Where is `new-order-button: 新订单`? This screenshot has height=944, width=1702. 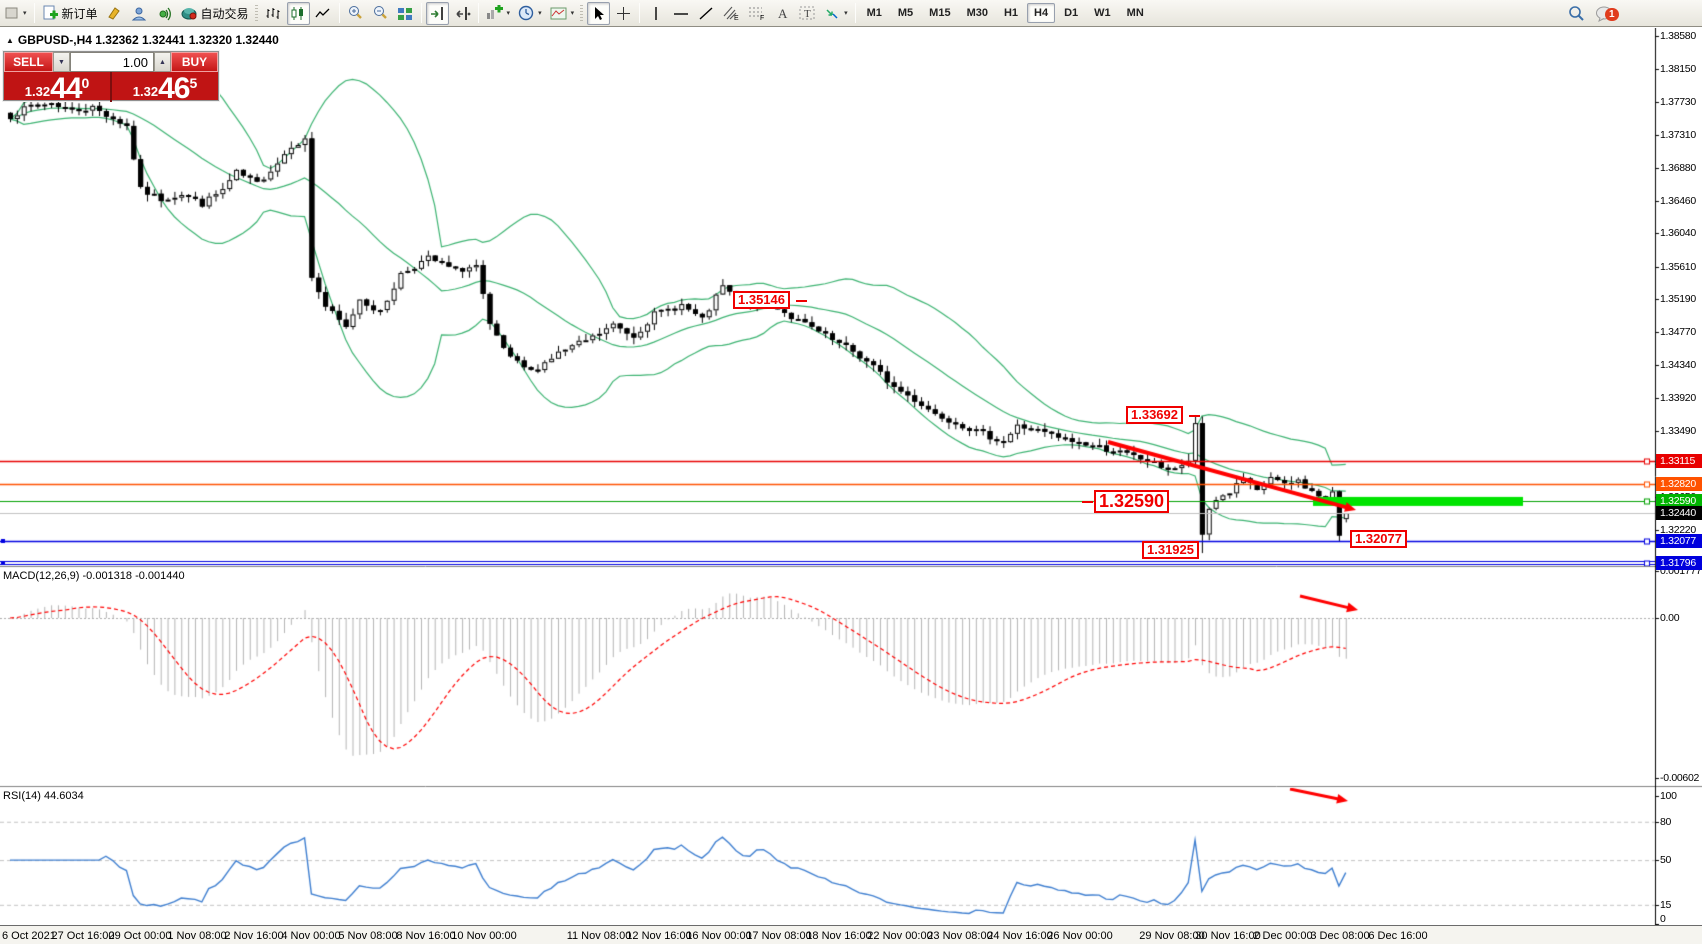 new-order-button: 新订单 is located at coordinates (70, 13).